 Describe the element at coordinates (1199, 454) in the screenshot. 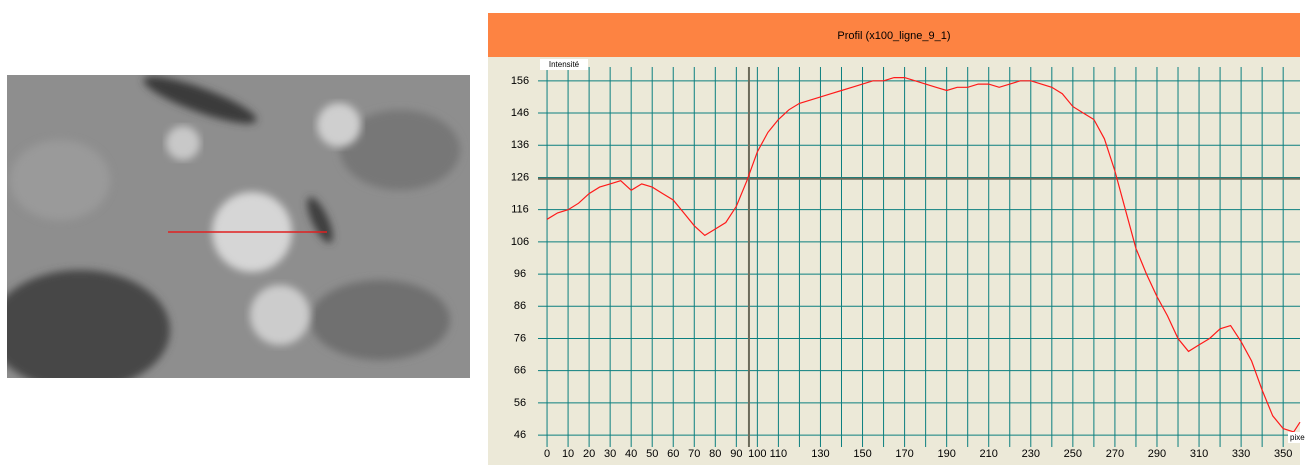

I see `x-tick-label: 310` at that location.